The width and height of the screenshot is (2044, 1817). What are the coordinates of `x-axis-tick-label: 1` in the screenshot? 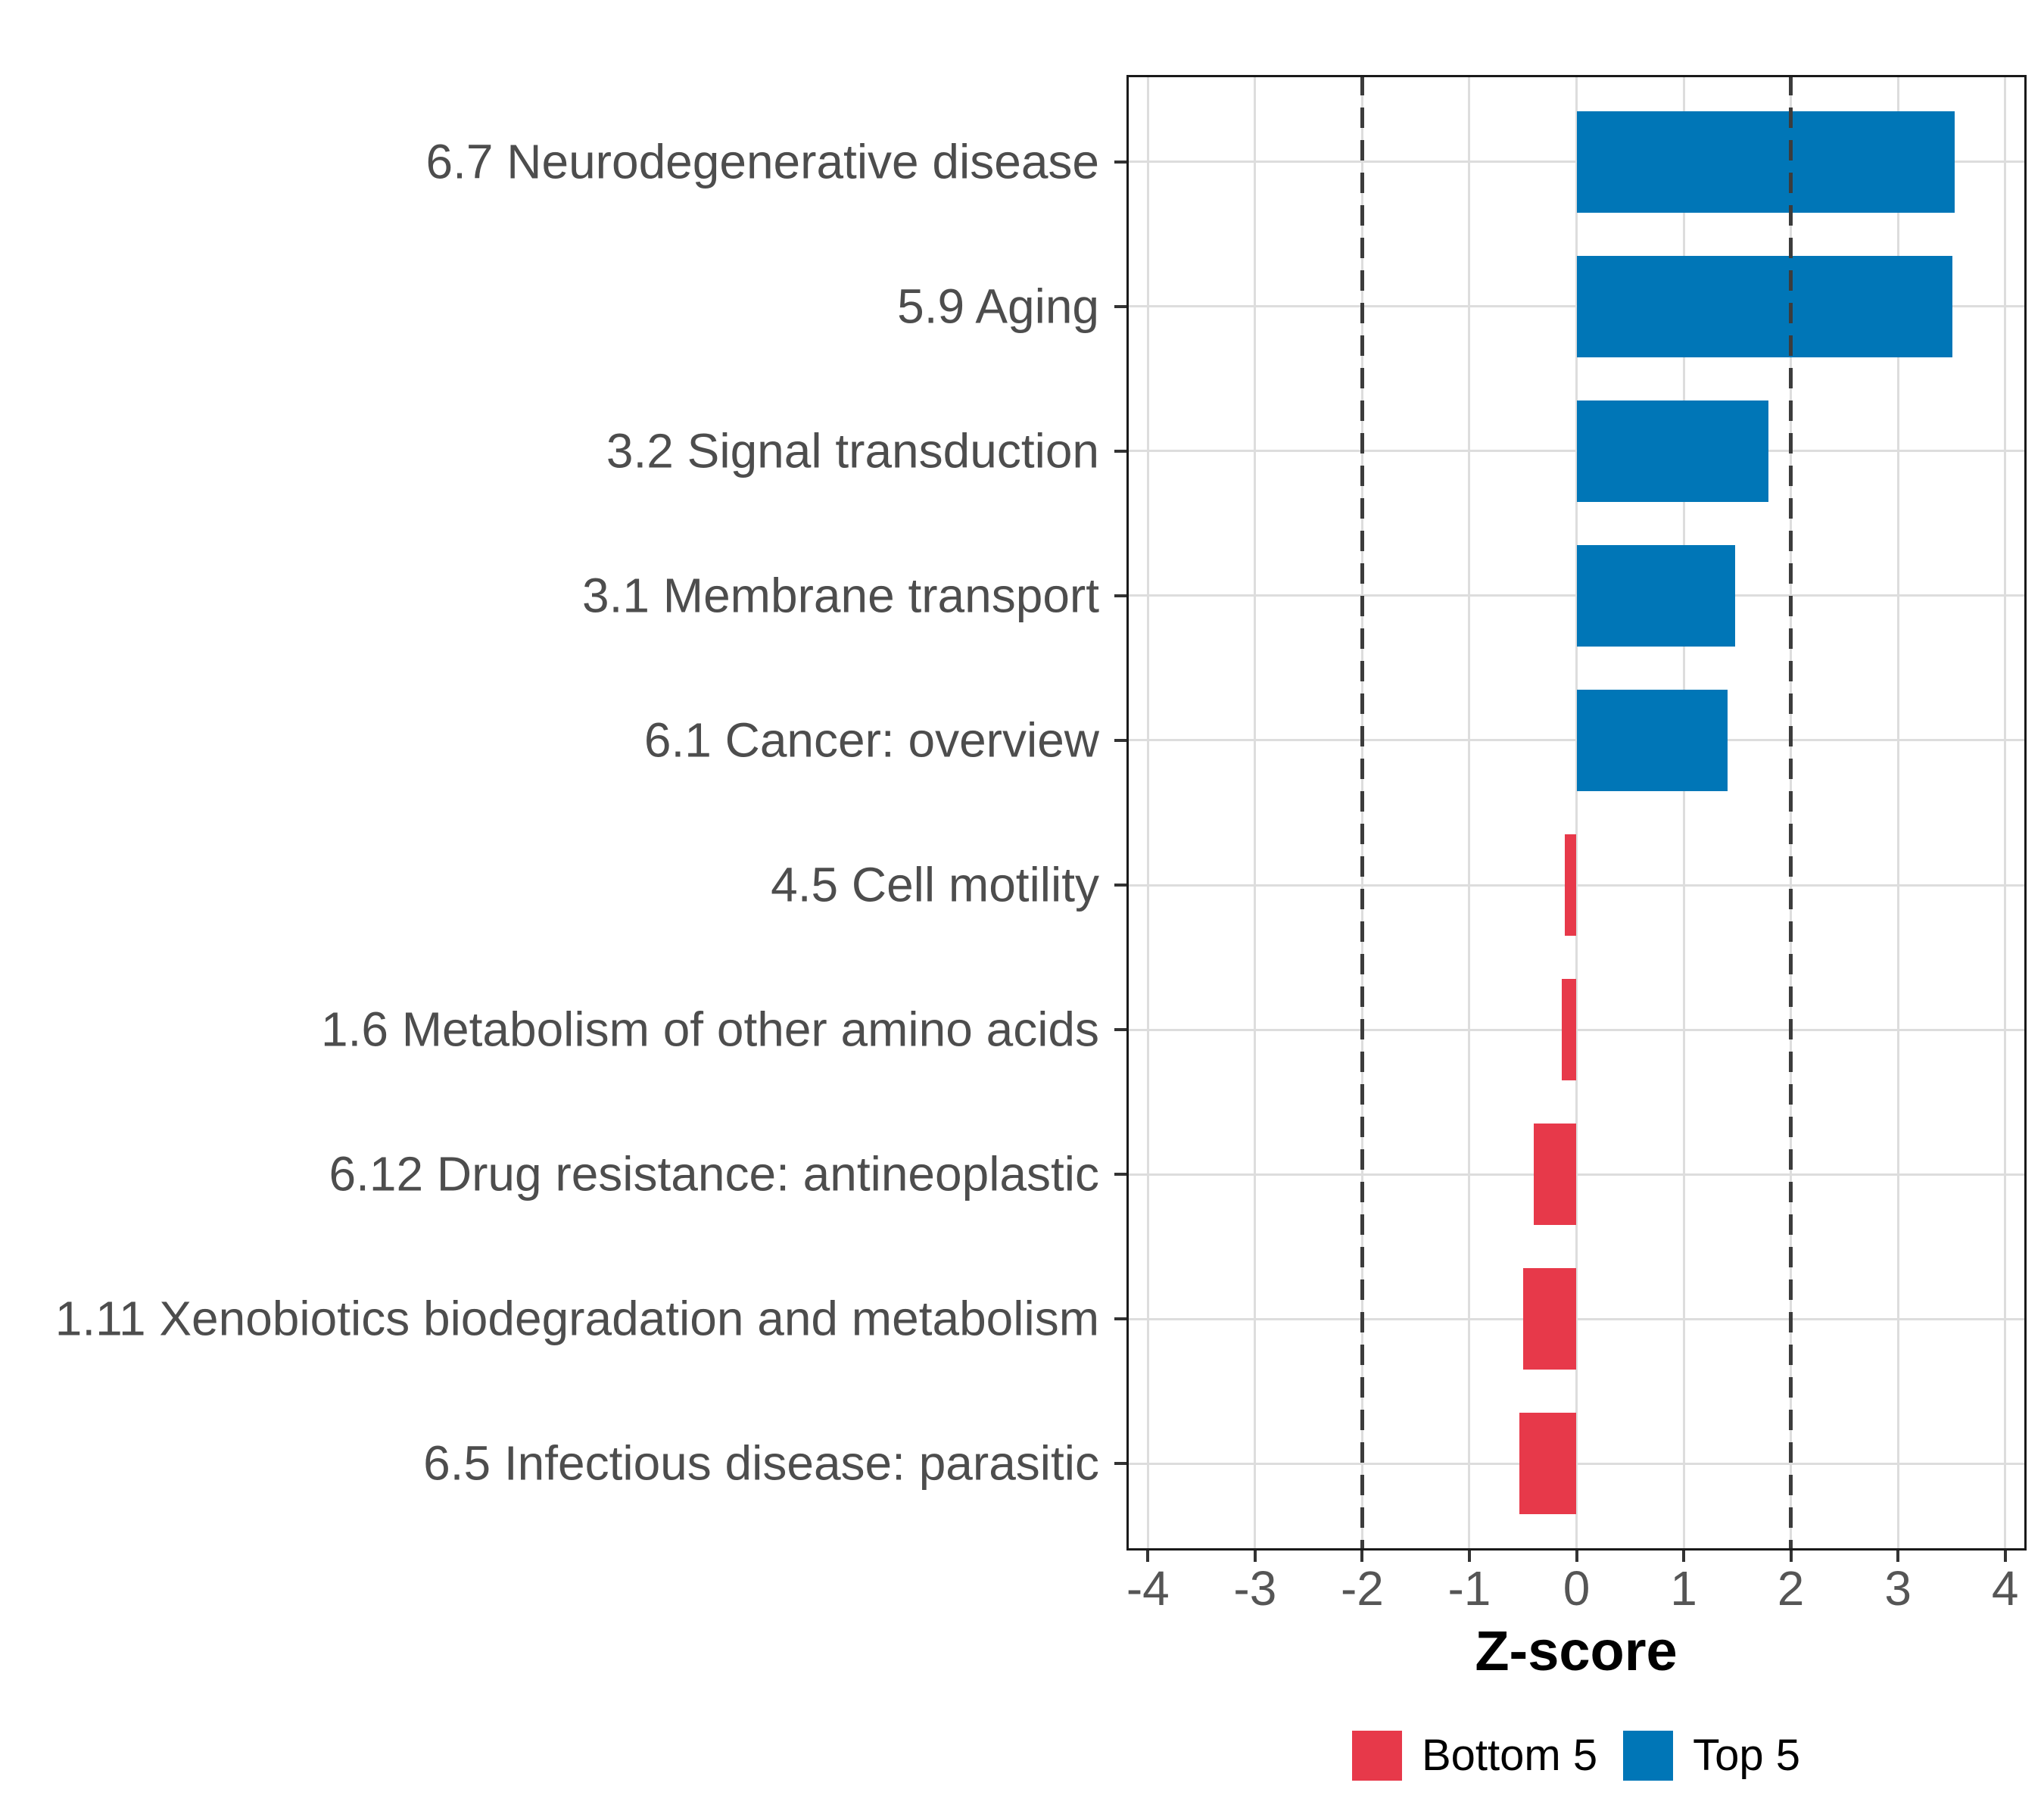 It's located at (1684, 1588).